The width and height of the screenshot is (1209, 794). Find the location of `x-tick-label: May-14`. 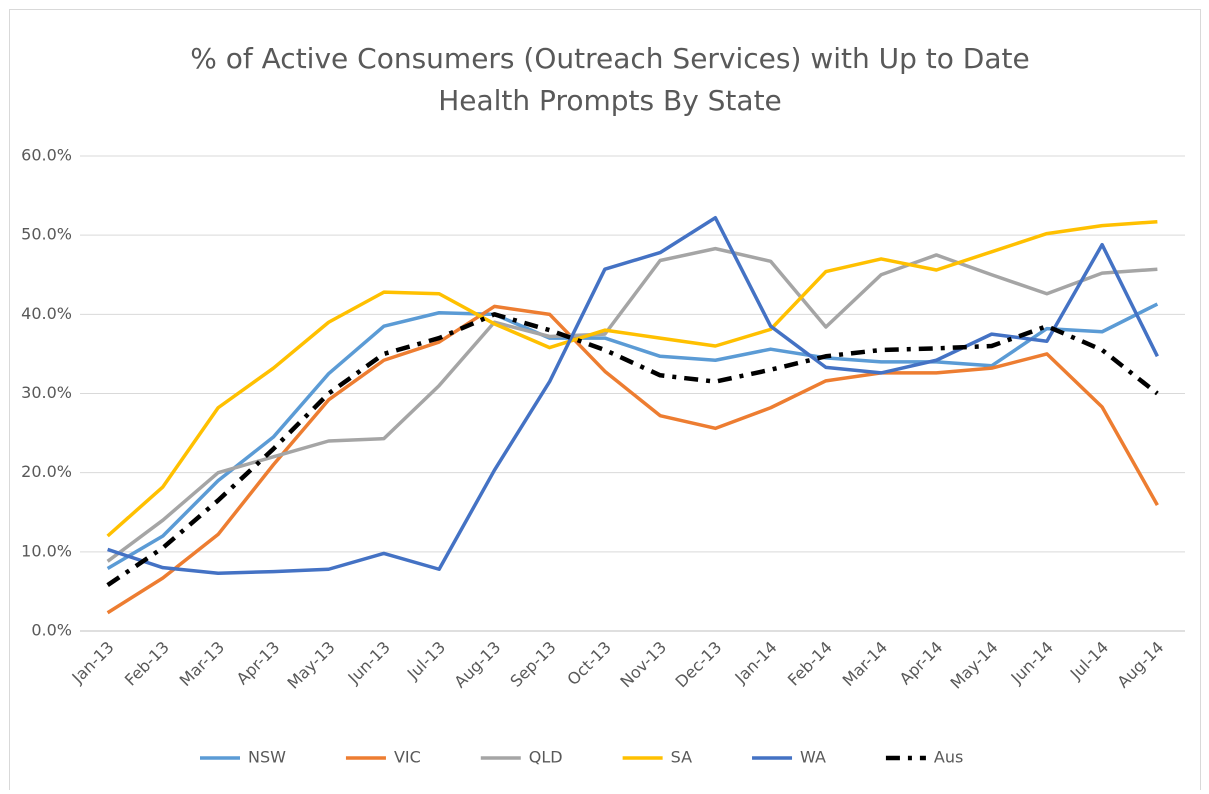

x-tick-label: May-14 is located at coordinates (974, 665).